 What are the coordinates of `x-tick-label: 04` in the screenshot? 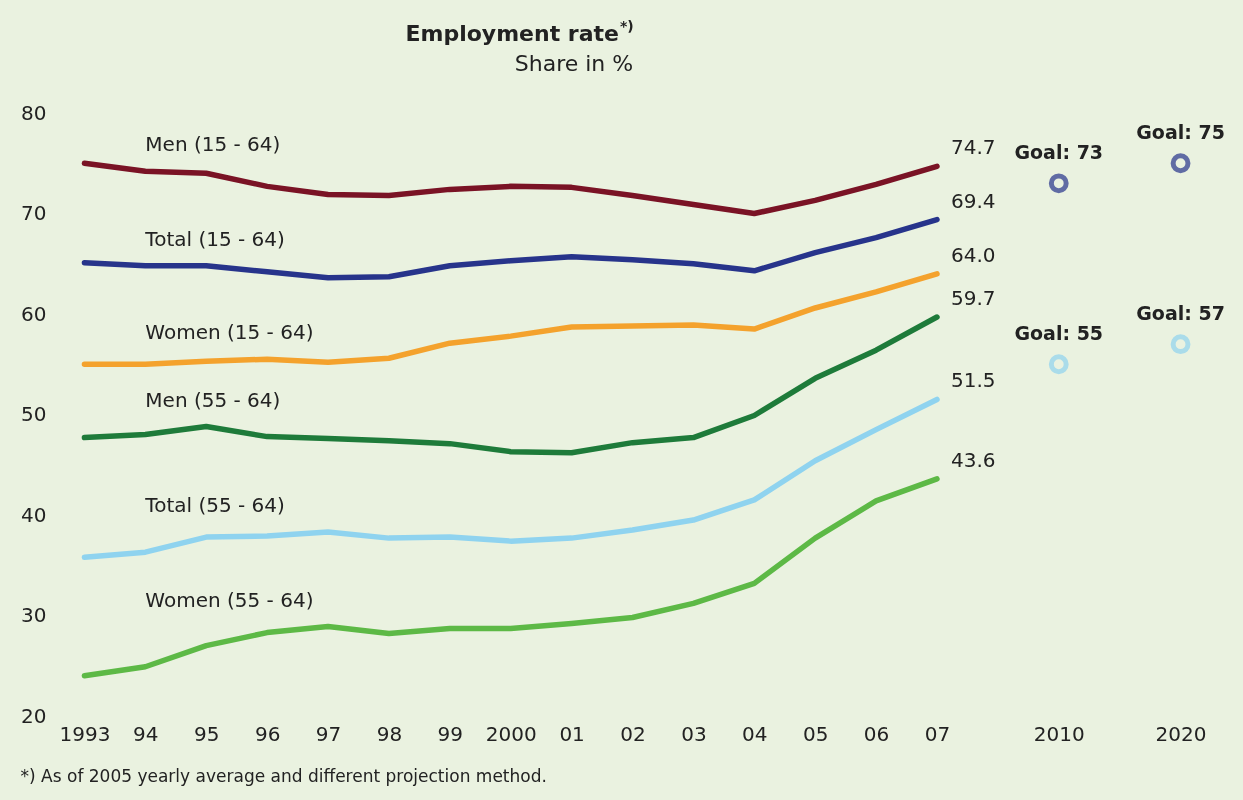 It's located at (755, 733).